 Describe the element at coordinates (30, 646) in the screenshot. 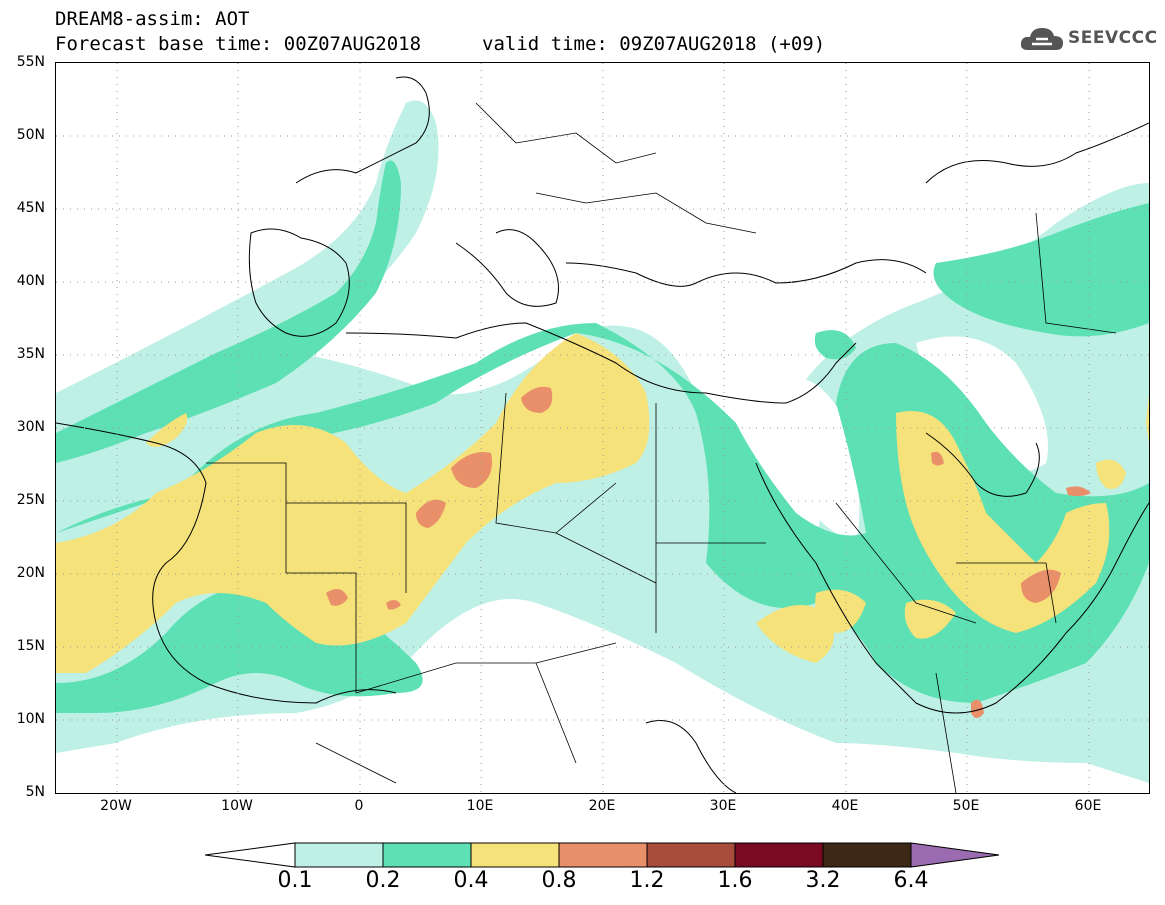

I see `lat-label: 15N` at that location.